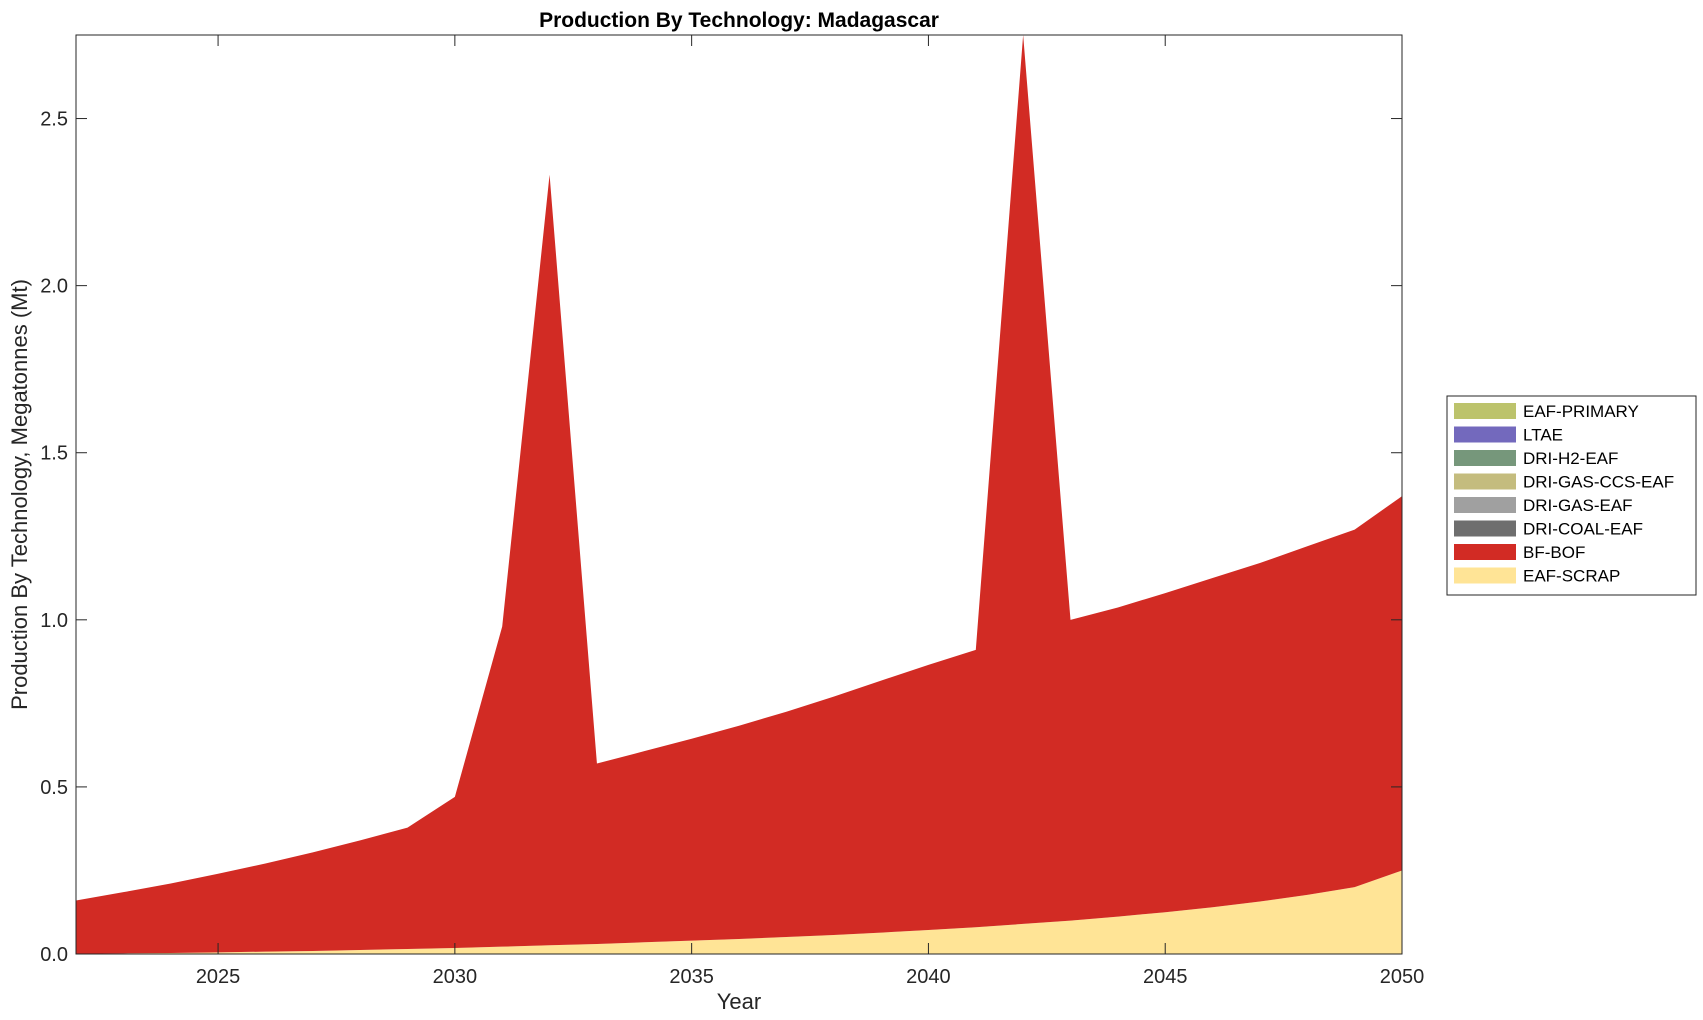 The width and height of the screenshot is (1703, 1020). What do you see at coordinates (691, 977) in the screenshot?
I see `x-tick-label: 2035` at bounding box center [691, 977].